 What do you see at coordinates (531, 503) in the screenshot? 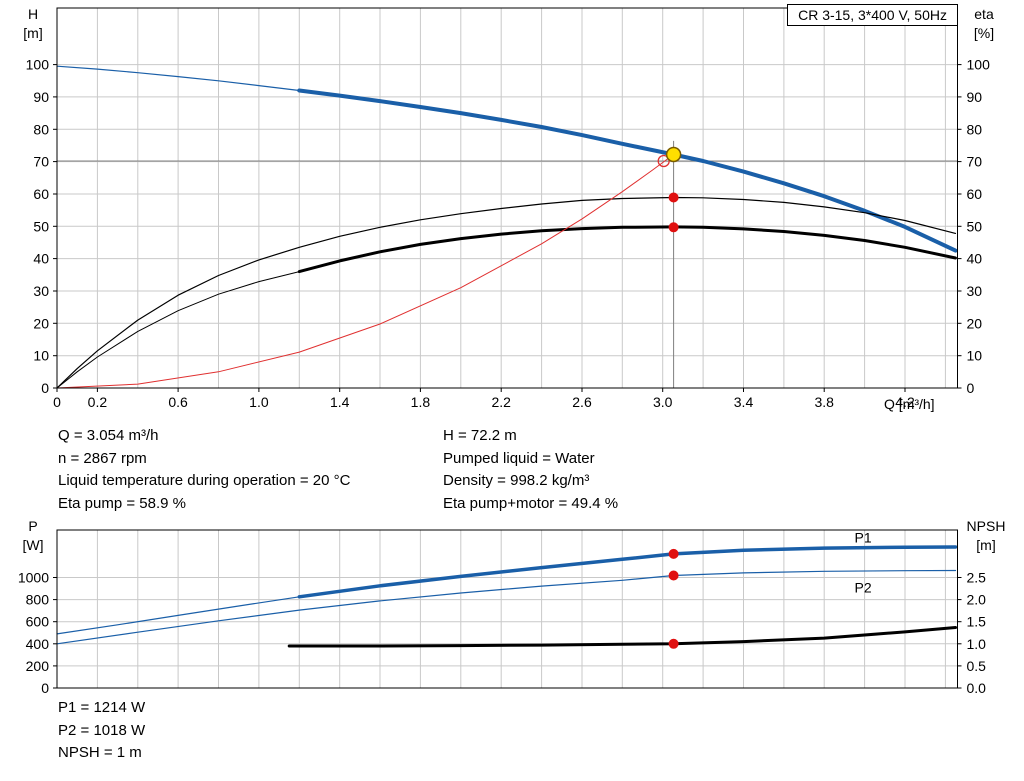
I see `duty-info-line: Eta pump+motor = 49.4 %` at bounding box center [531, 503].